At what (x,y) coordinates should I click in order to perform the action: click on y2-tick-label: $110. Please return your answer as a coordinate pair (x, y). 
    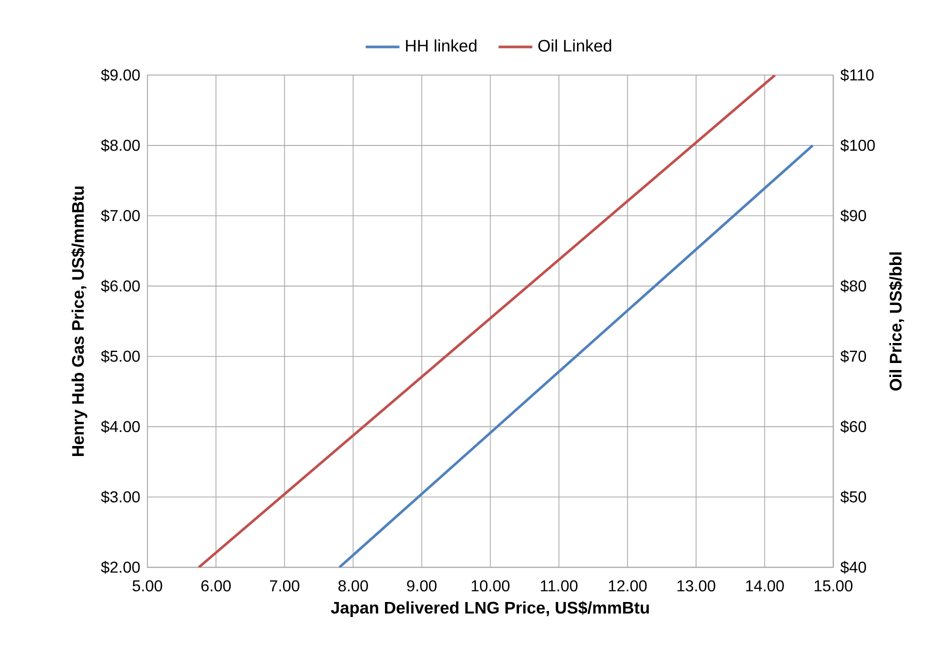
    Looking at the image, I should click on (857, 75).